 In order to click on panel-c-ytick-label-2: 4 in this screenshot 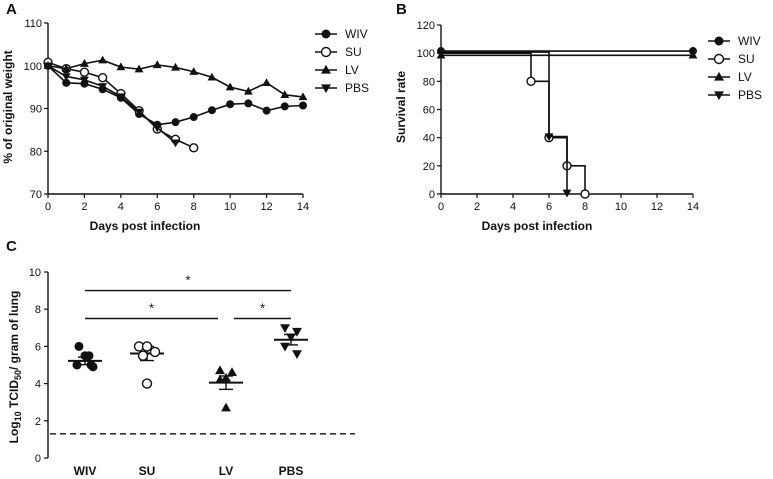, I will do `click(38, 385)`.